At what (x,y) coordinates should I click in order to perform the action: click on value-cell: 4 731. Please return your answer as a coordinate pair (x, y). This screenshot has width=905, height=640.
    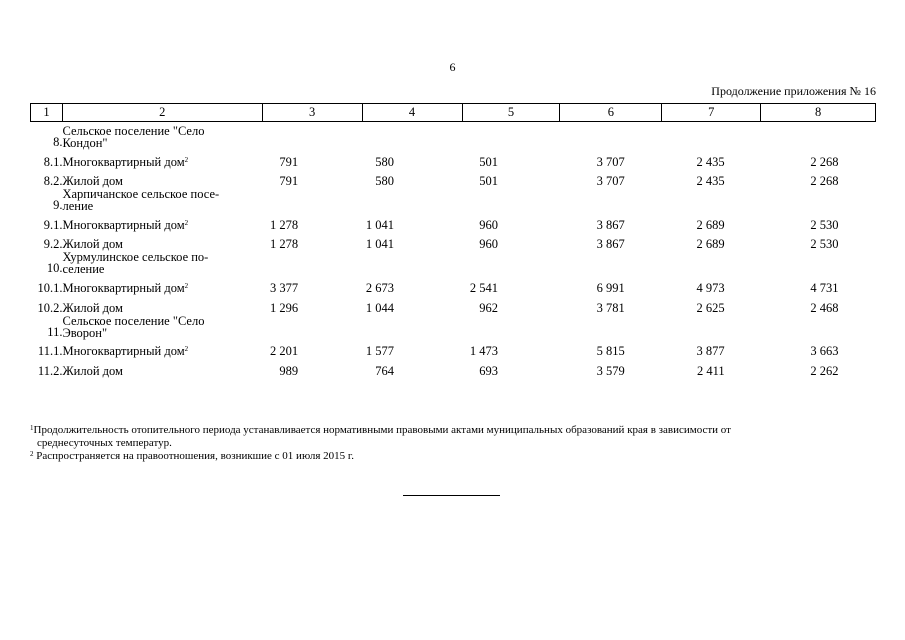
    Looking at the image, I should click on (824, 287).